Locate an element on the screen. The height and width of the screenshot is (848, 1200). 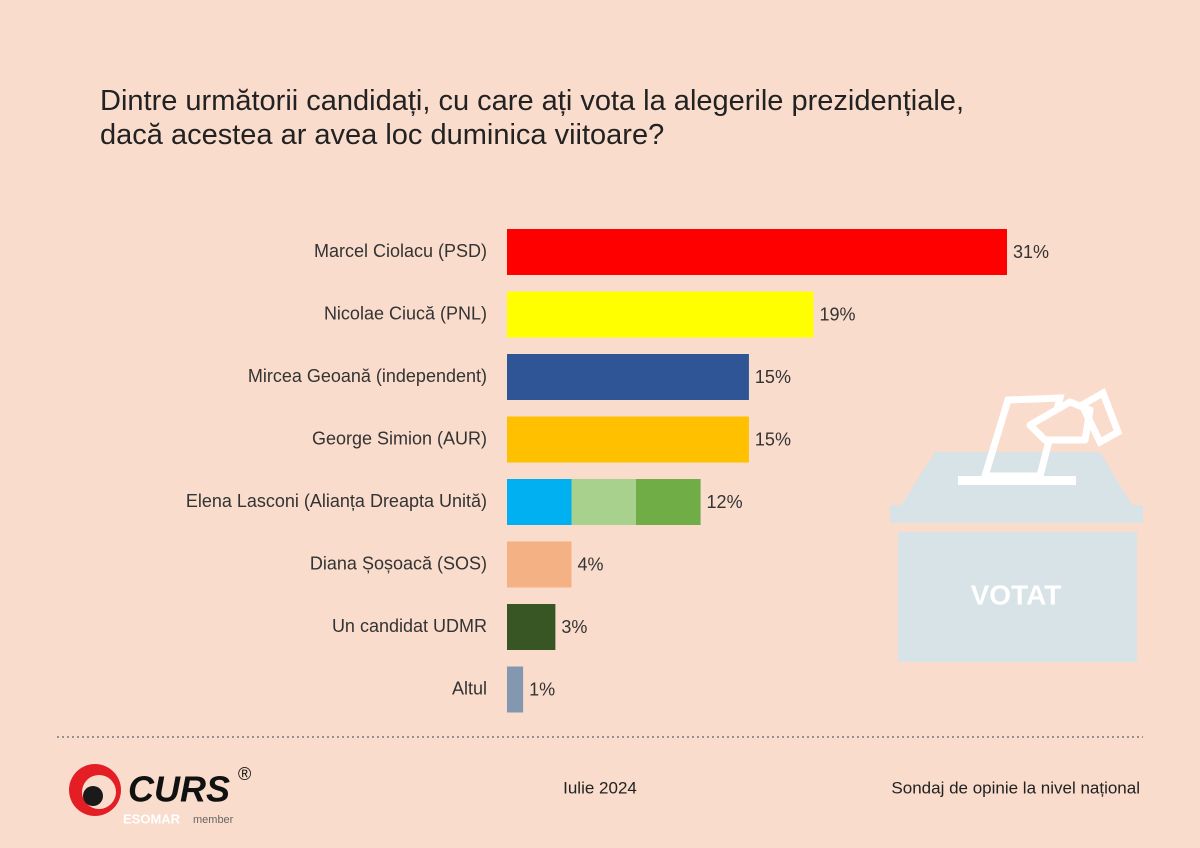
ballot-label: VOTAT is located at coordinates (1016, 594).